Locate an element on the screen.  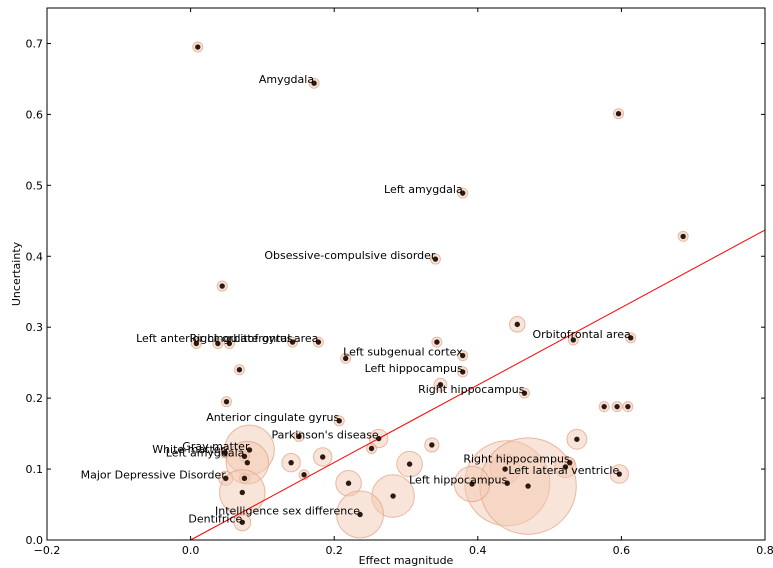
point-label: Parkinson's disease is located at coordinates (324, 435).